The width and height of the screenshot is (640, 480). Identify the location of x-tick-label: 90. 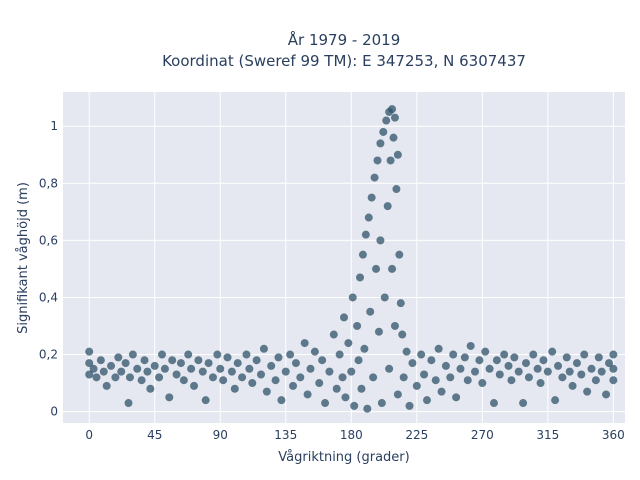
(220, 435).